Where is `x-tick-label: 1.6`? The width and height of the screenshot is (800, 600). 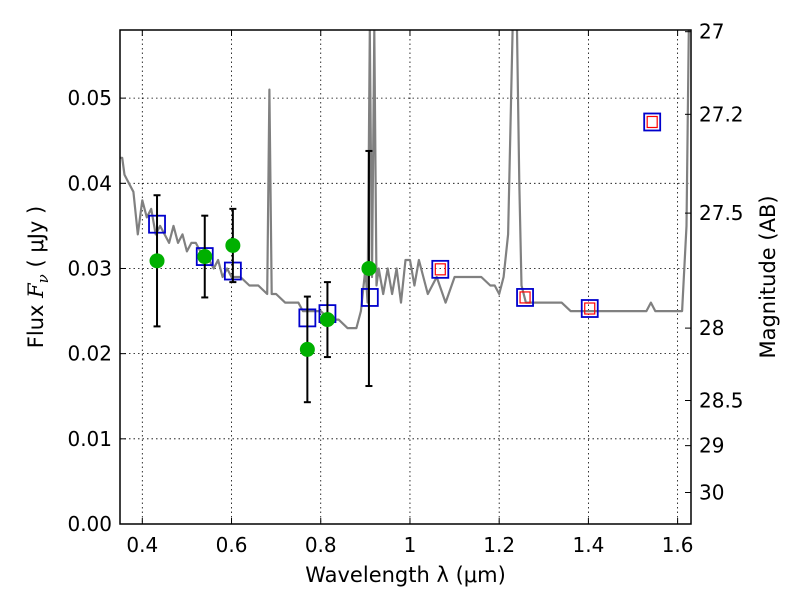 x-tick-label: 1.6 is located at coordinates (678, 545).